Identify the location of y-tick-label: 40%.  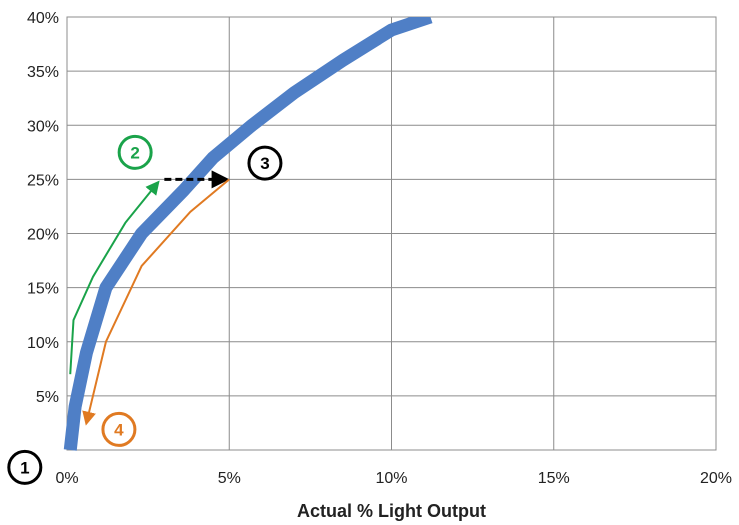
(43, 18).